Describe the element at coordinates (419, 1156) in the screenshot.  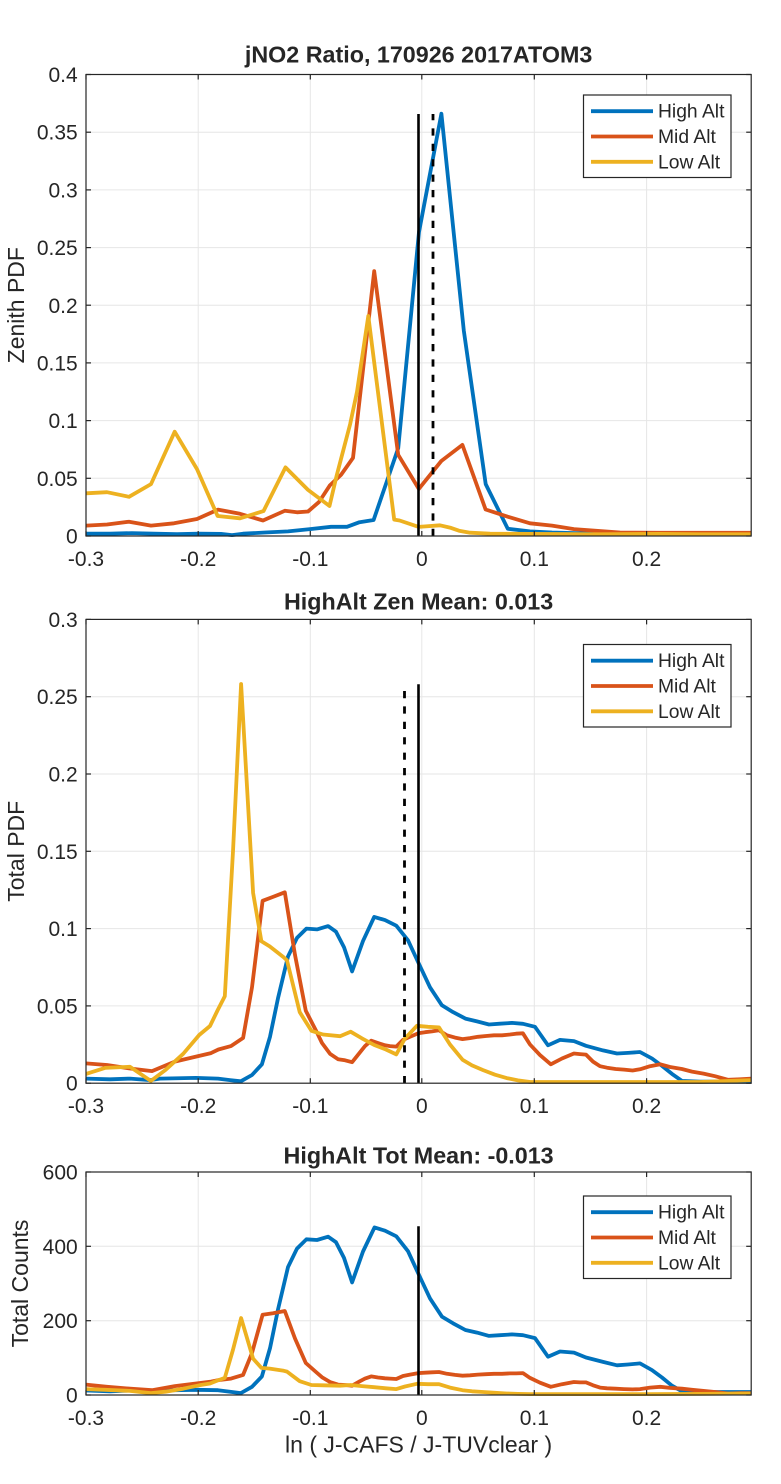
I see `svg-text: HighAlt Tot Mean: -0.013` at that location.